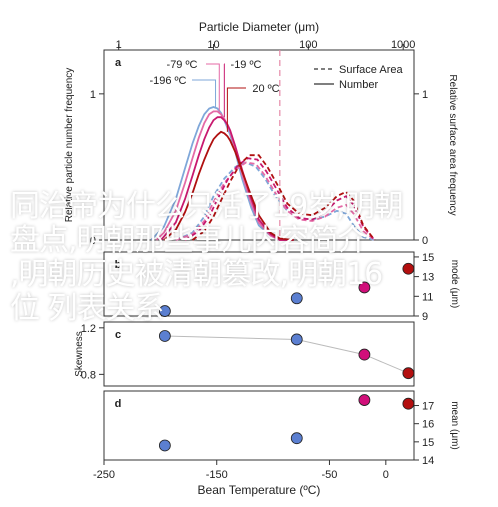 This screenshot has width=498, height=507. What do you see at coordinates (452, 144) in the screenshot?
I see `y-right-axis-title: Relative surface area frequency` at bounding box center [452, 144].